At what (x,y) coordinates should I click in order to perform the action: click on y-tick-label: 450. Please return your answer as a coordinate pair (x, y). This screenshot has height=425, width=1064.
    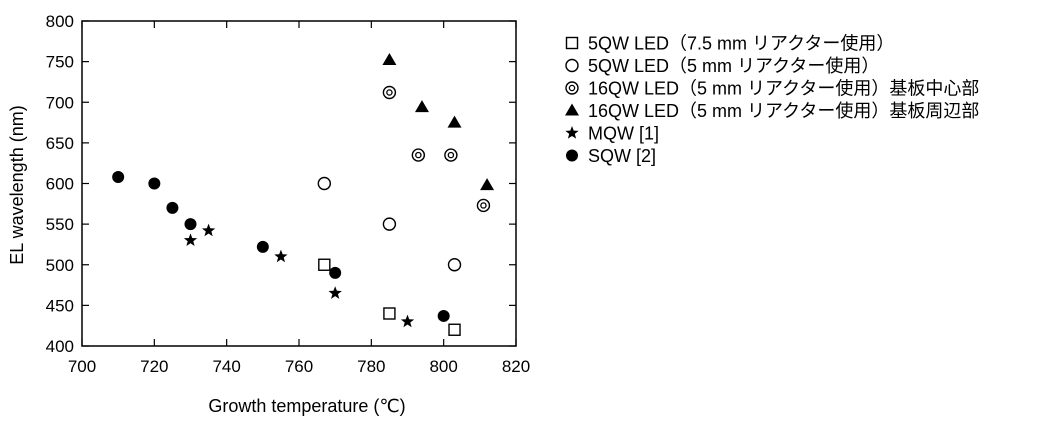
    Looking at the image, I should click on (60, 305).